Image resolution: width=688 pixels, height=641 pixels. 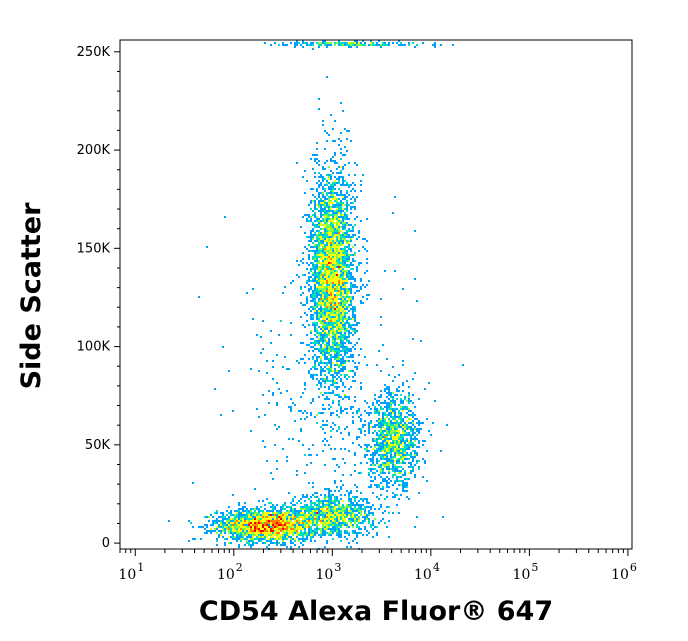 What do you see at coordinates (239, 567) in the screenshot?
I see `x-tick-label-exponent: 2` at bounding box center [239, 567].